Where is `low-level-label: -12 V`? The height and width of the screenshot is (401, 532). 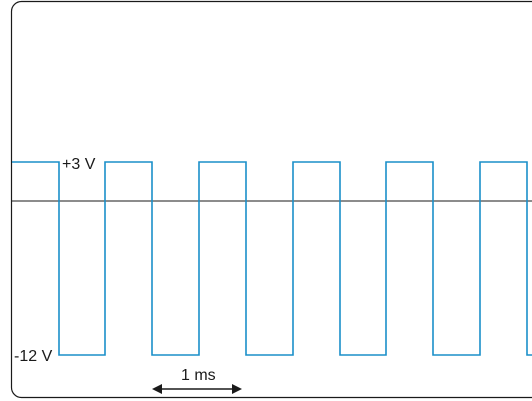
low-level-label: -12 V is located at coordinates (33, 356).